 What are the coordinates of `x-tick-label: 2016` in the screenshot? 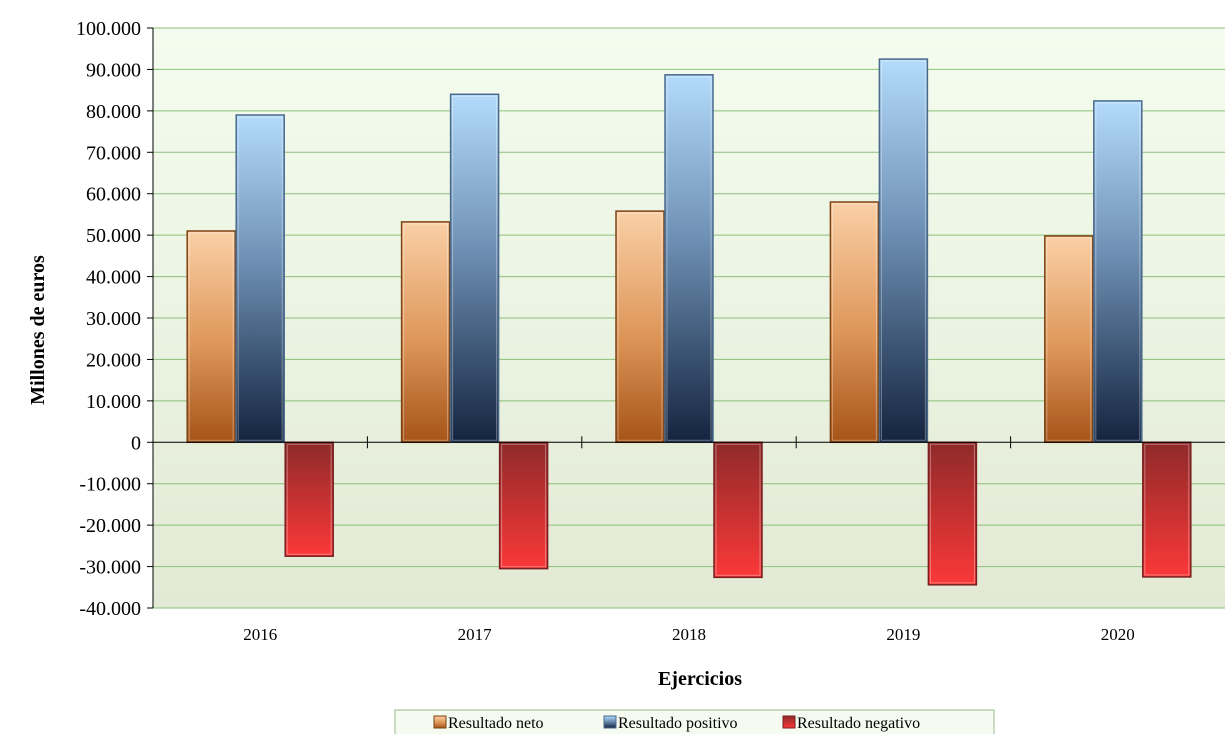 It's located at (260, 634).